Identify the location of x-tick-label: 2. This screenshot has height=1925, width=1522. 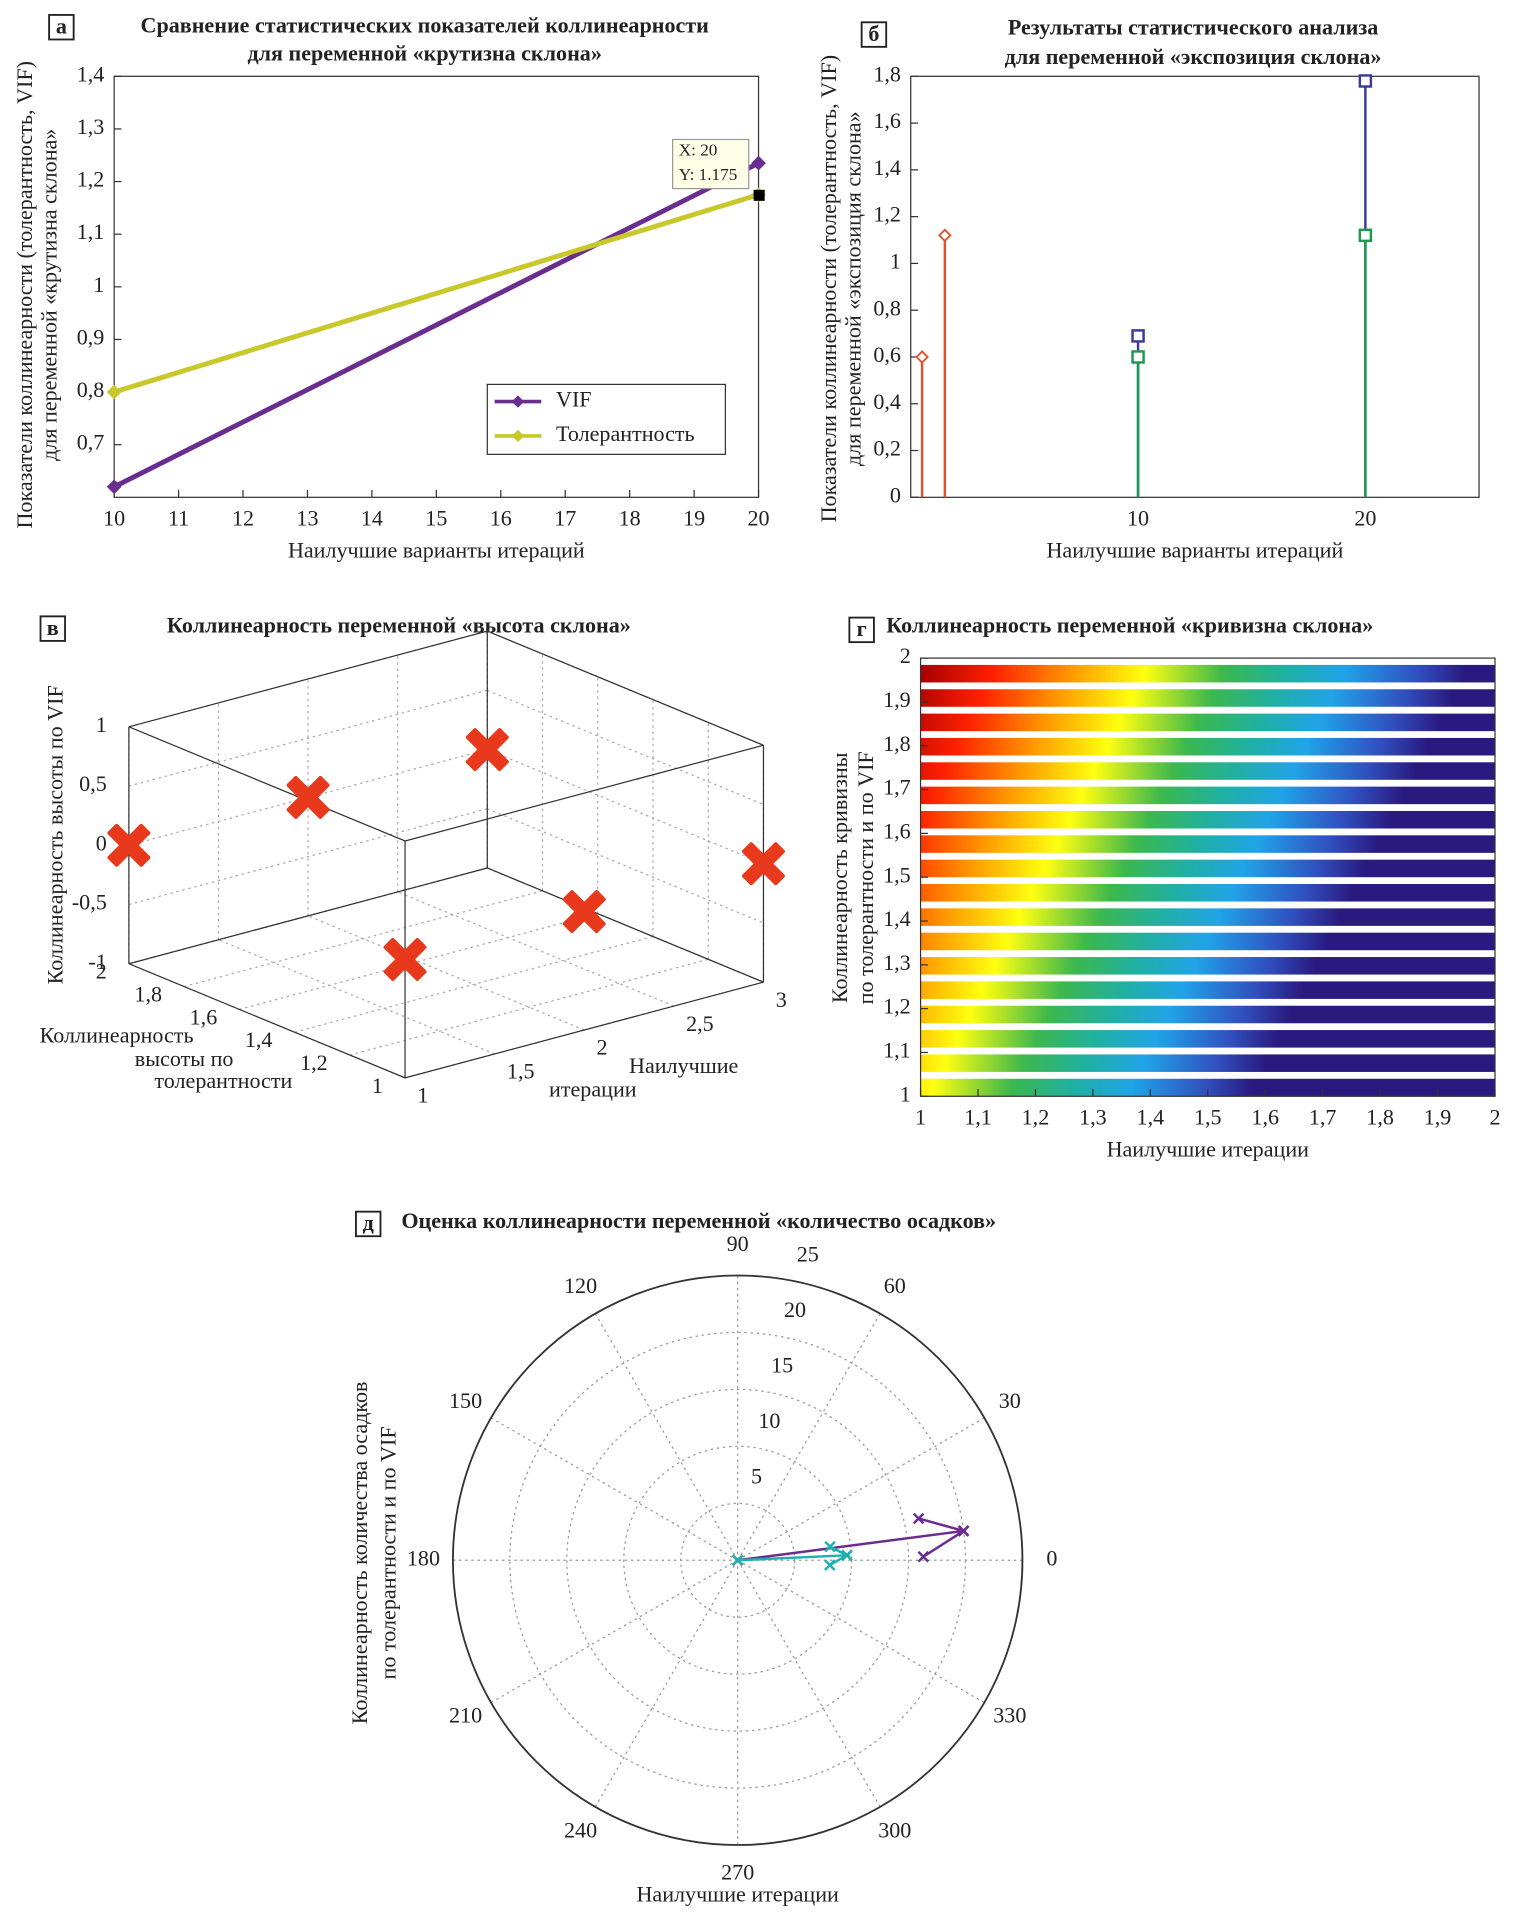
(1494, 1117).